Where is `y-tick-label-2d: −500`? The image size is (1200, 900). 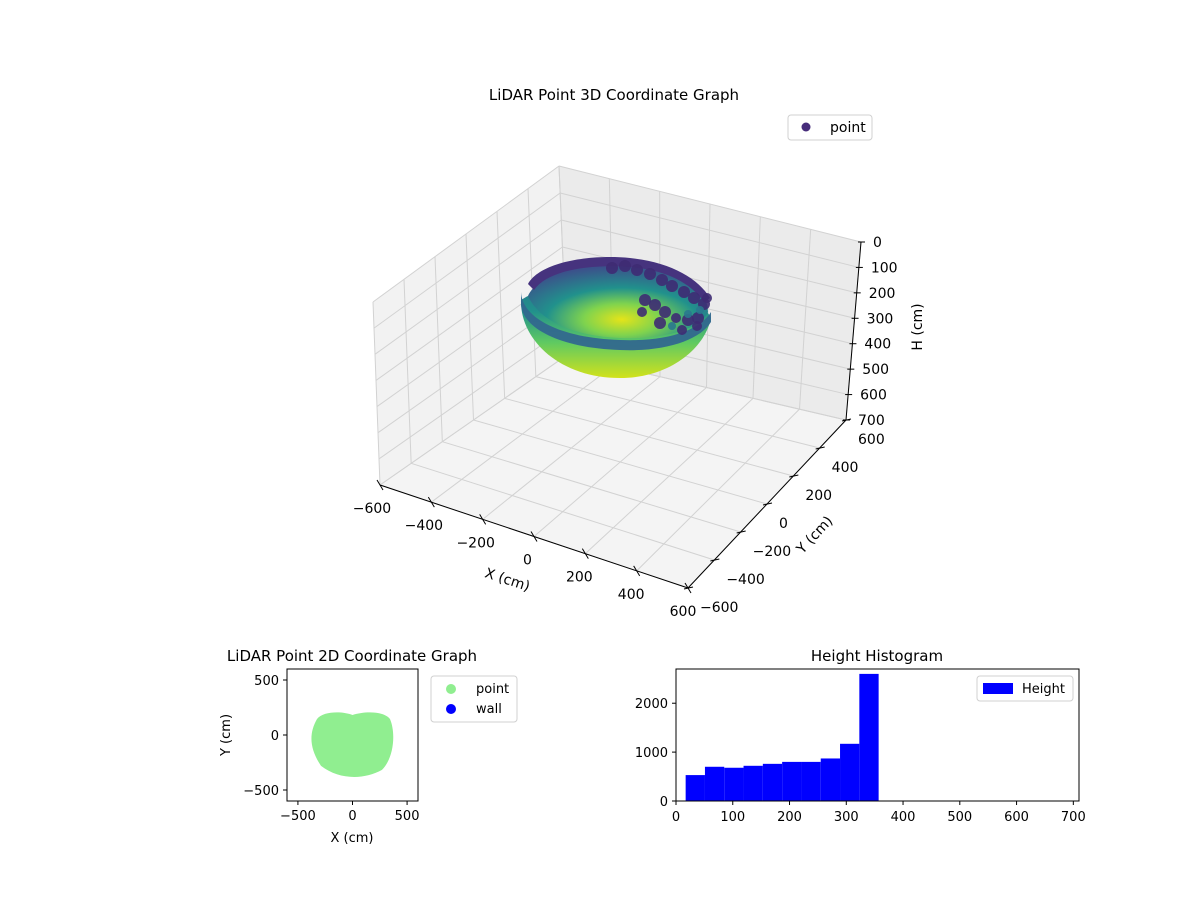
y-tick-label-2d: −500 is located at coordinates (261, 791).